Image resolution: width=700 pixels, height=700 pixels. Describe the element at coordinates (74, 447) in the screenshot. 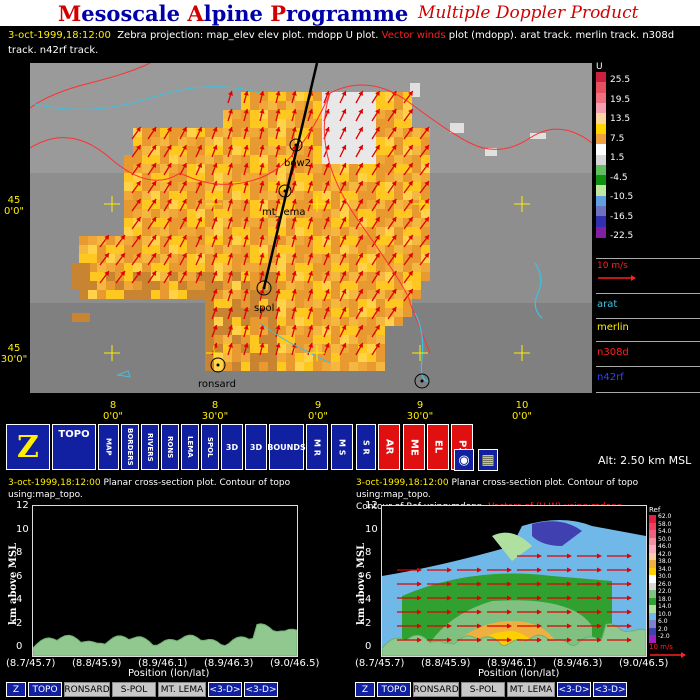

I see `topo-button: TOPO` at that location.